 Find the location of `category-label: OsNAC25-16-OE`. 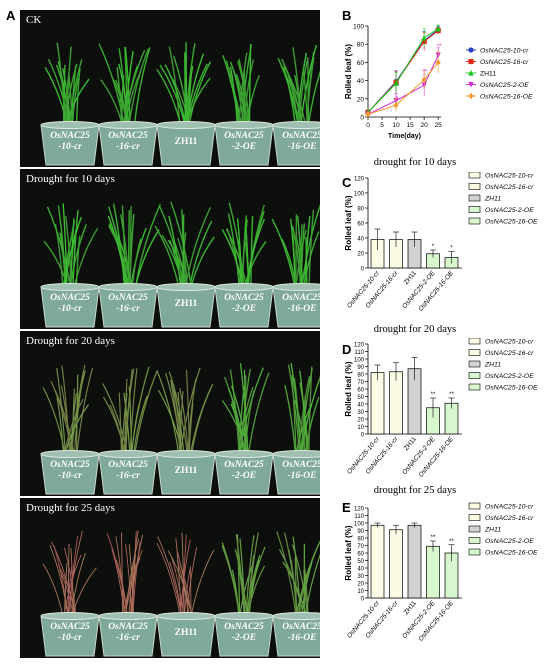

category-label: OsNAC25-16-OE is located at coordinates (436, 620).